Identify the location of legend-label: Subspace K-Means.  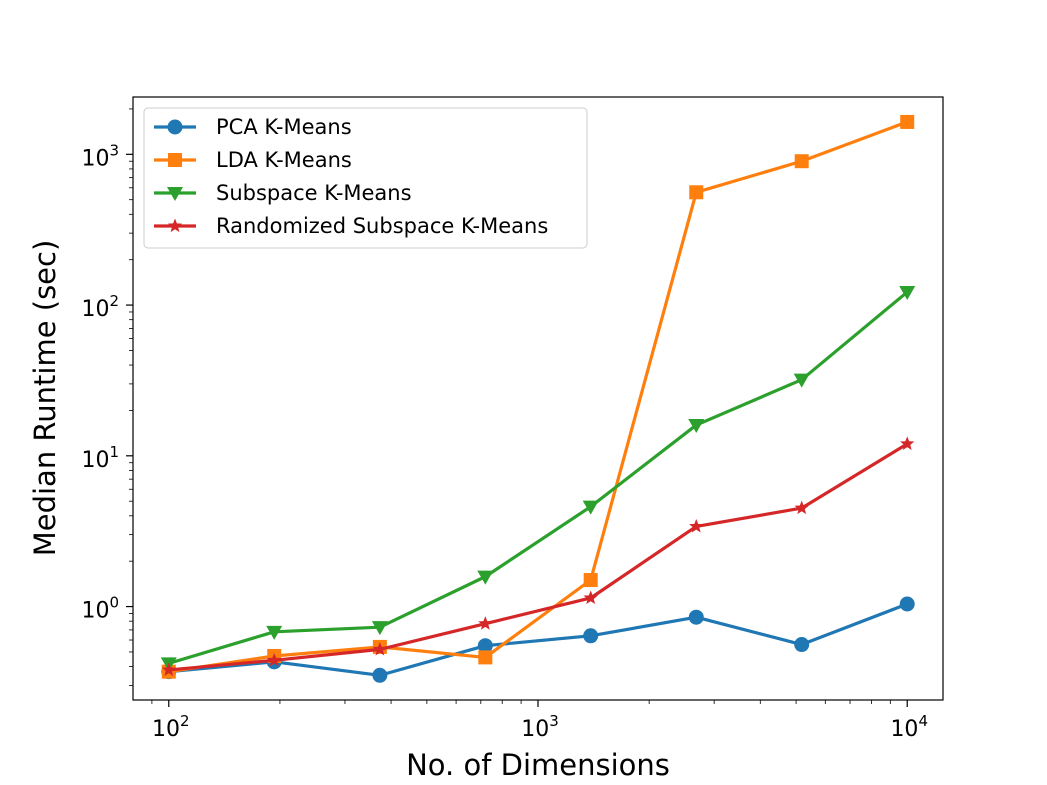
(314, 193).